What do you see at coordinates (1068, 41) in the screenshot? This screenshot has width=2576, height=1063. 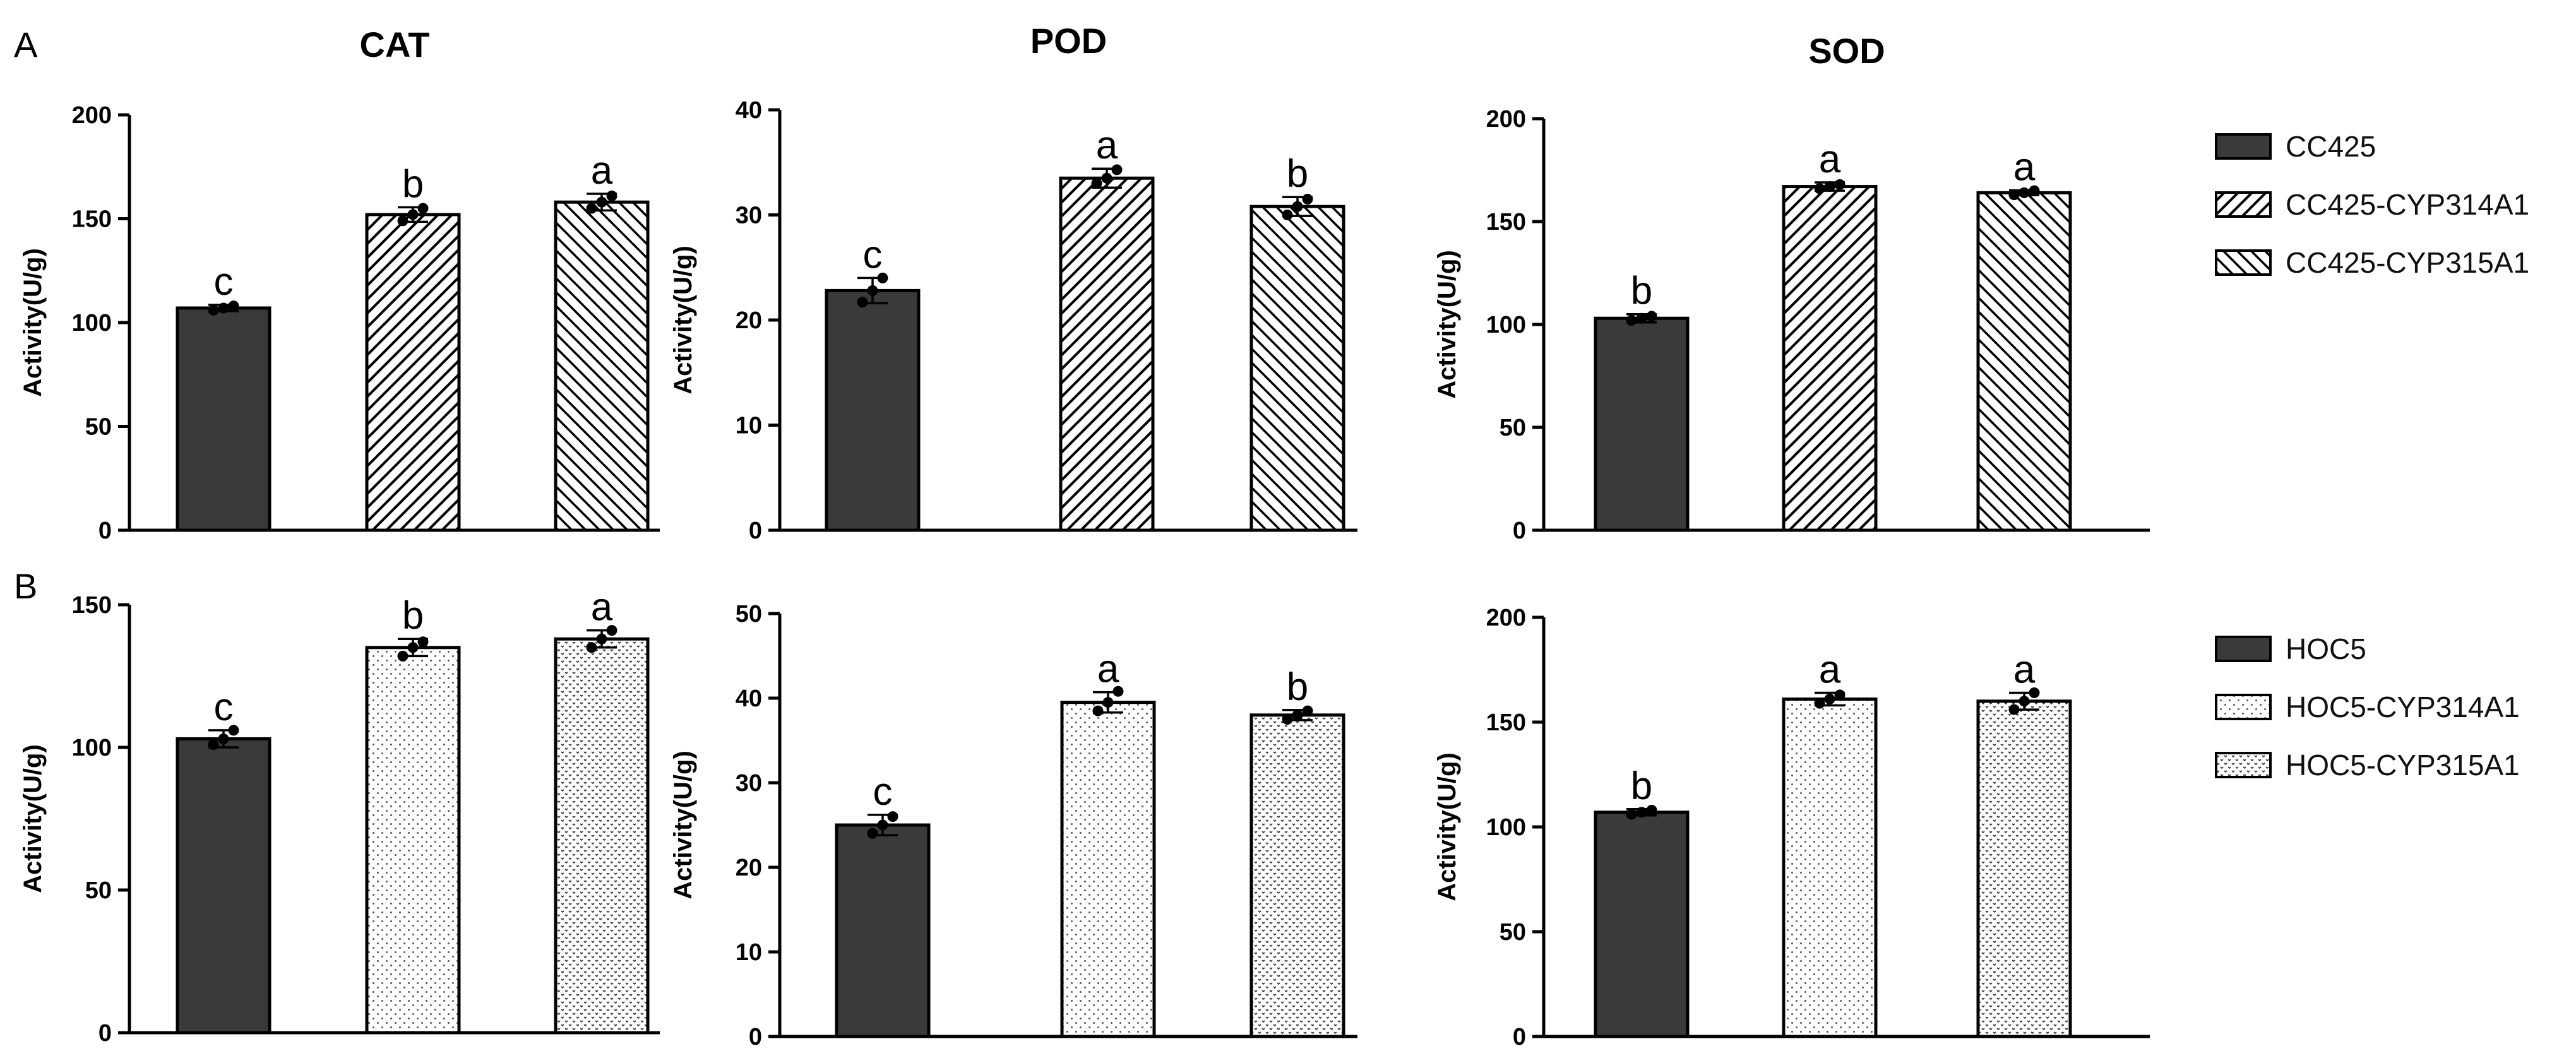 I see `chart-title: POD` at bounding box center [1068, 41].